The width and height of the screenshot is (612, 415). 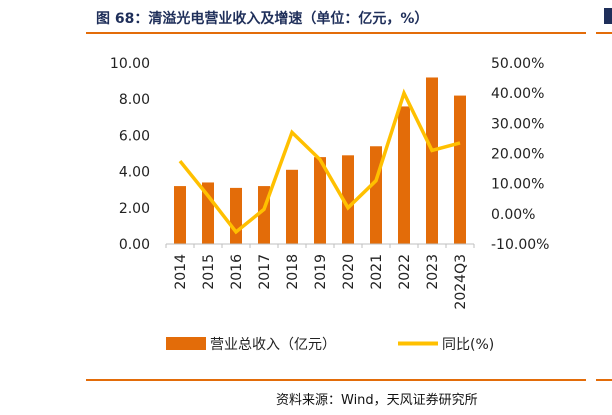 I want to click on left-tick-label: 6.00, so click(x=134, y=136).